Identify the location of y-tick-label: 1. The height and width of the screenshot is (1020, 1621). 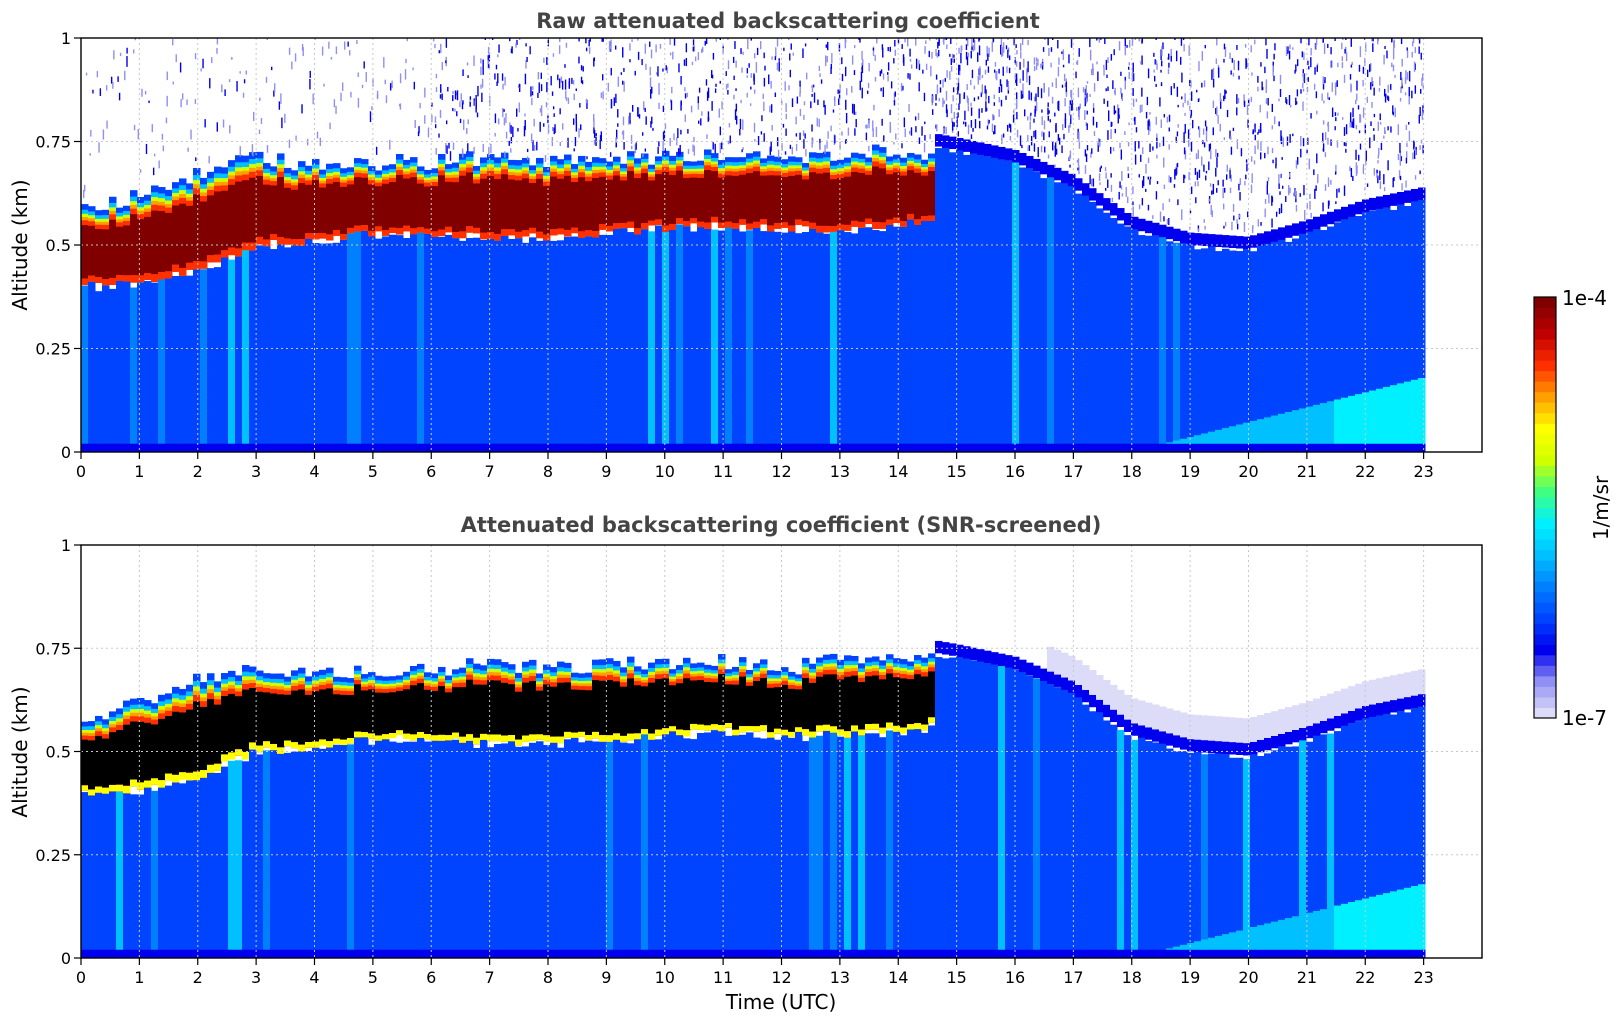
(66, 545).